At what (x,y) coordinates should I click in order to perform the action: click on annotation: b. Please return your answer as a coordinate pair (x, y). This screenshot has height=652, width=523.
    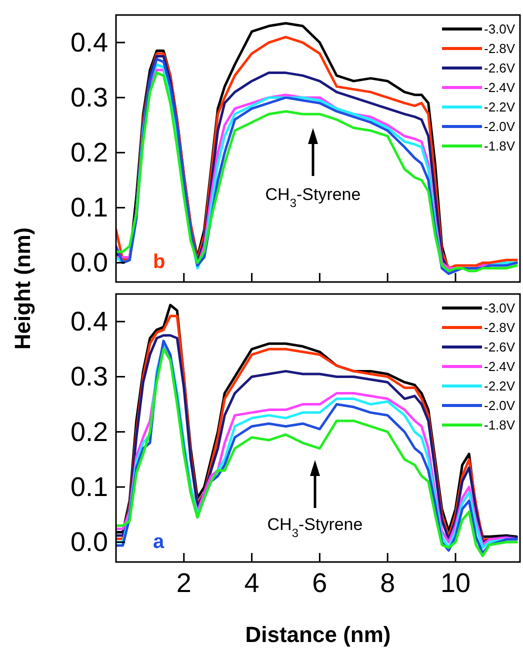
    Looking at the image, I should click on (159, 262).